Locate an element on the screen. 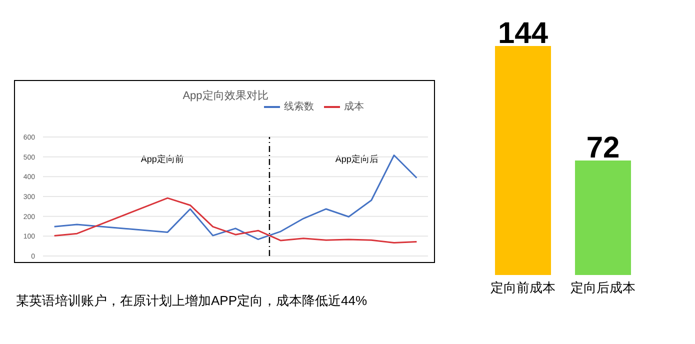 The image size is (695, 344). chart-title: App定向效果对比 is located at coordinates (226, 95).